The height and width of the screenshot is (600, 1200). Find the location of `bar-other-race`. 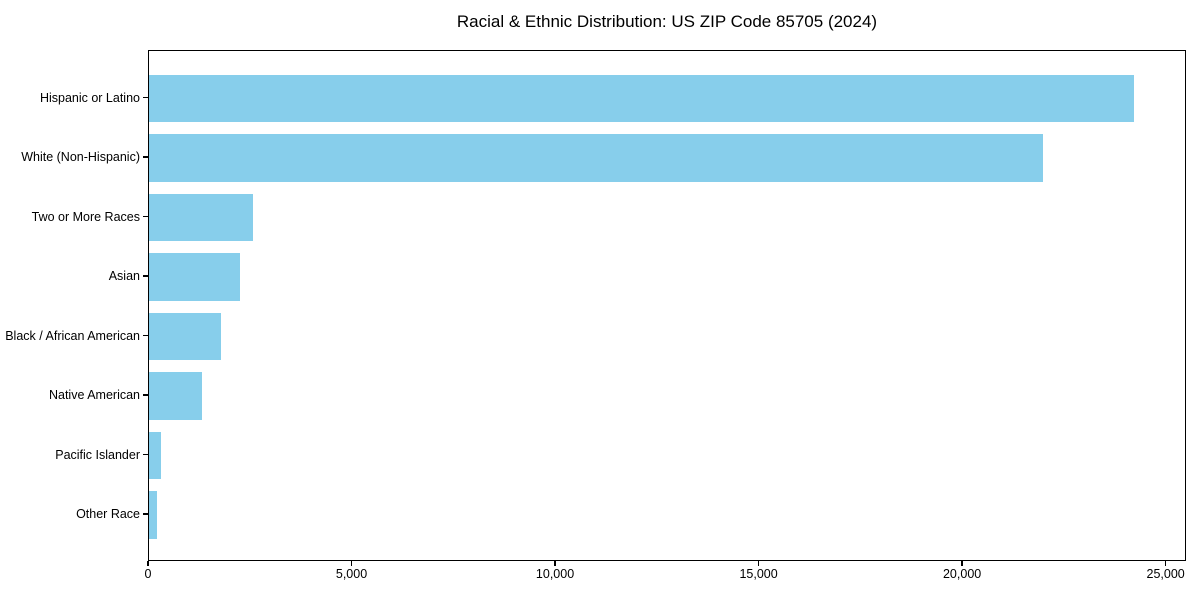

bar-other-race is located at coordinates (153, 515).